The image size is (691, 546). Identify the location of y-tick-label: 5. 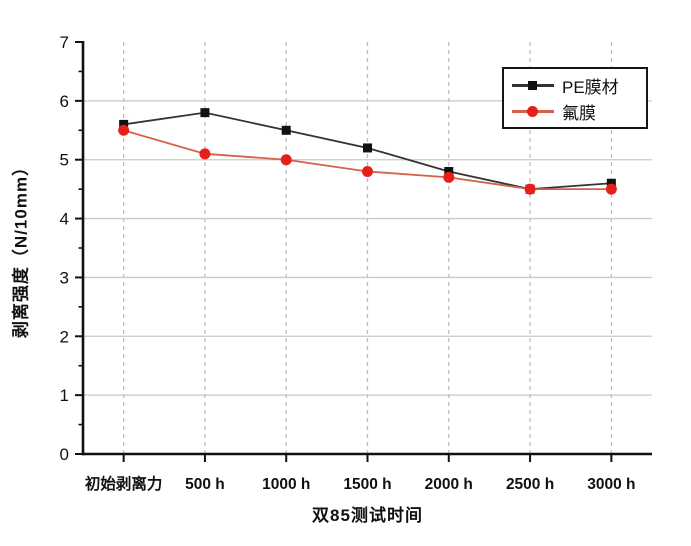
(64, 160).